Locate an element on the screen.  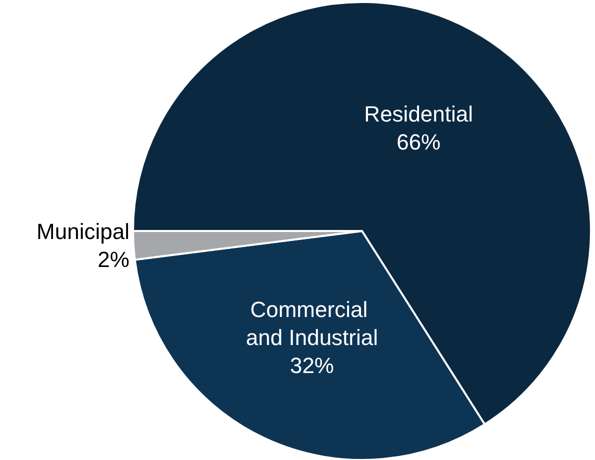
data-label: 66% is located at coordinates (418, 142).